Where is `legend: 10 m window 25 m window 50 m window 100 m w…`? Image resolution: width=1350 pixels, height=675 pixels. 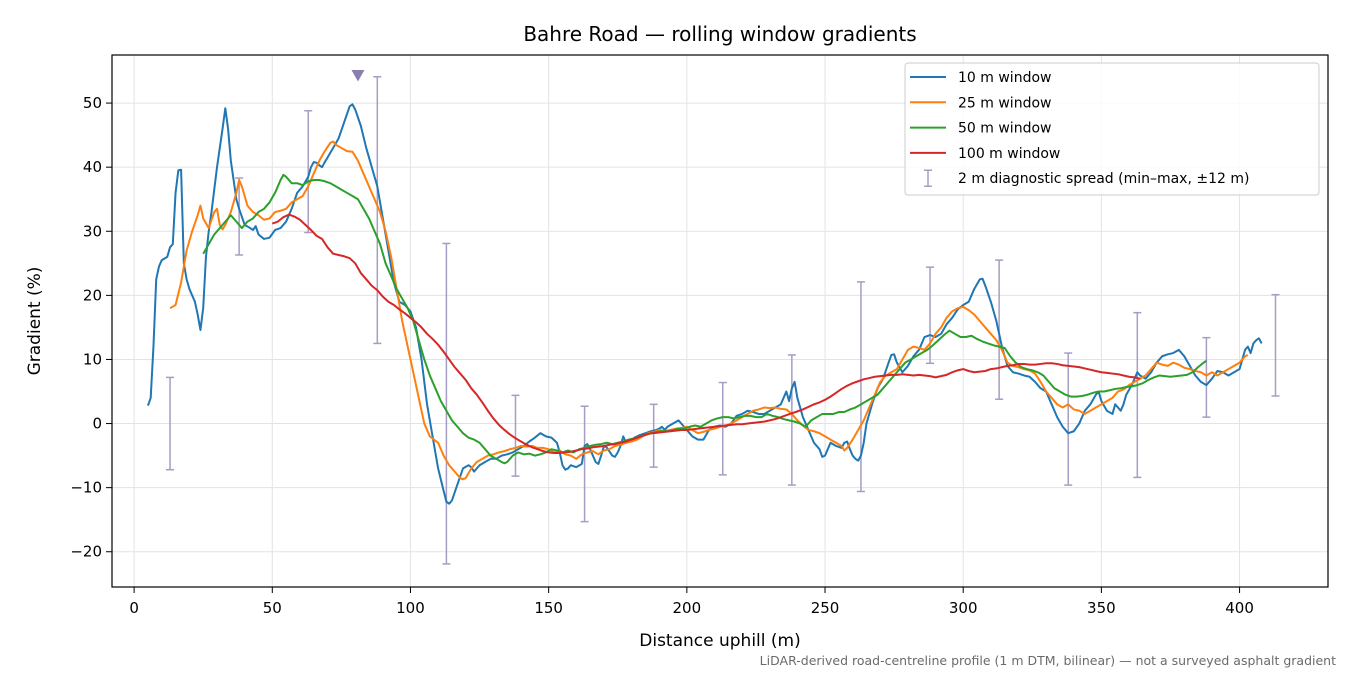 legend: 10 m window 25 m window 50 m window 100 m w… is located at coordinates (1112, 129).